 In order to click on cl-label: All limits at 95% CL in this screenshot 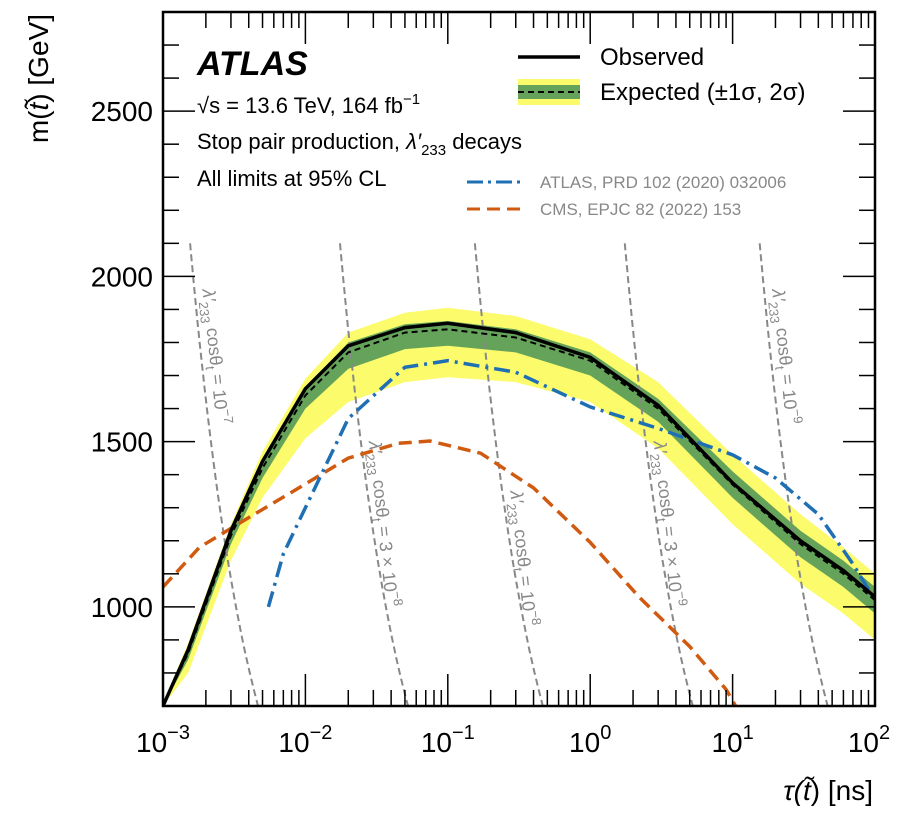, I will do `click(292, 178)`.